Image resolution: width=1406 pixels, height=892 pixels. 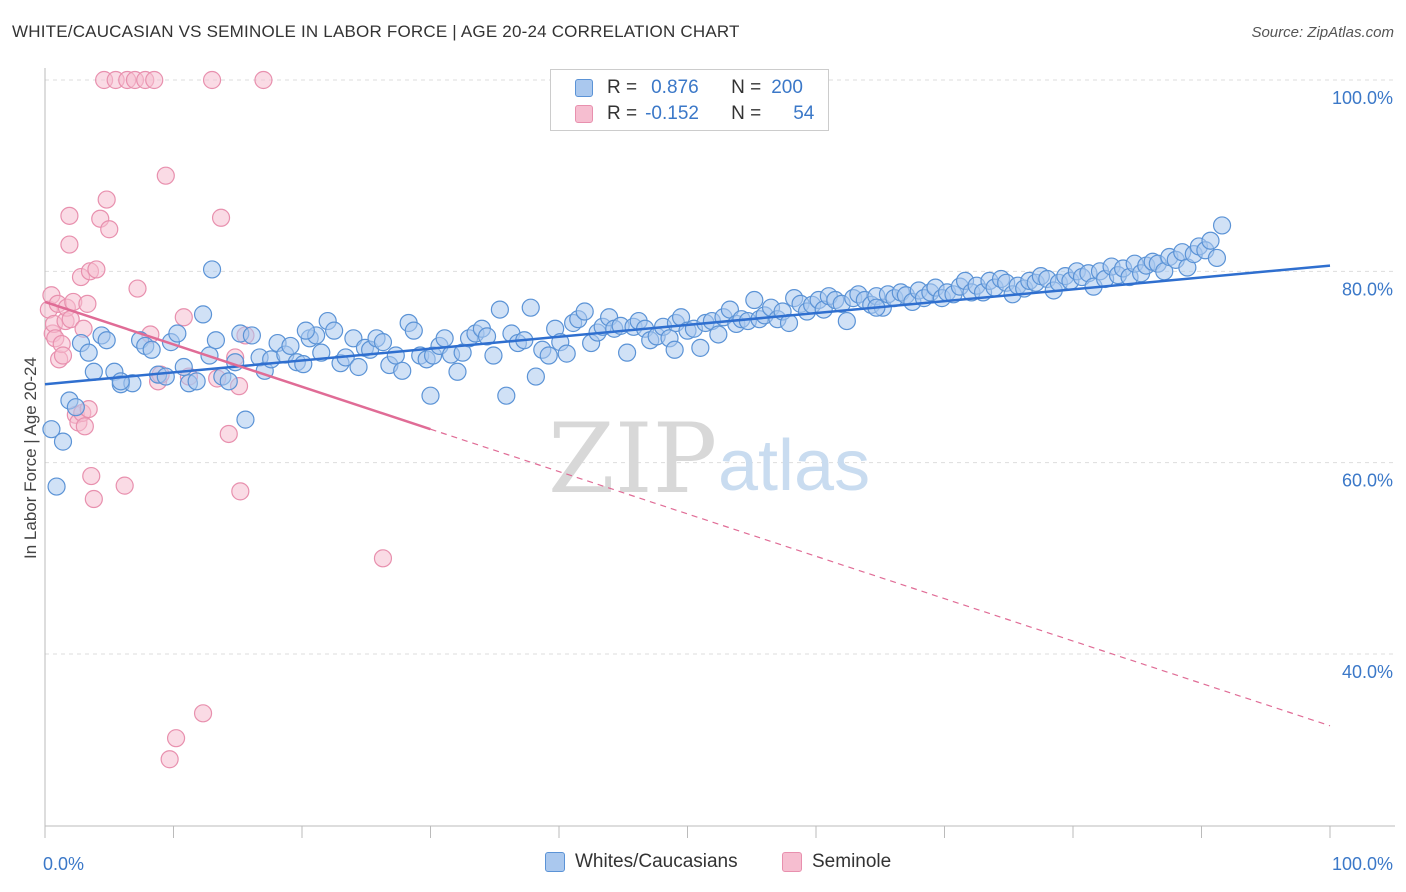 I want to click on watermark-zip: ZIP, so click(x=632, y=459).